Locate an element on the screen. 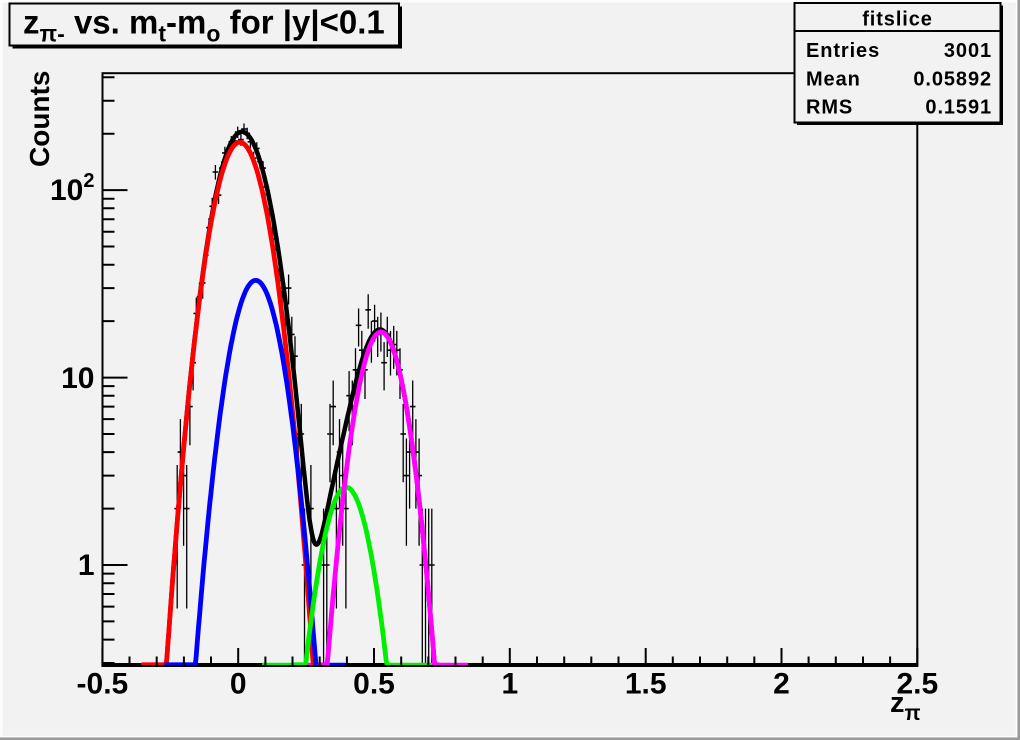 This screenshot has width=1020, height=740. svg-text: 0.05892 is located at coordinates (952, 80).